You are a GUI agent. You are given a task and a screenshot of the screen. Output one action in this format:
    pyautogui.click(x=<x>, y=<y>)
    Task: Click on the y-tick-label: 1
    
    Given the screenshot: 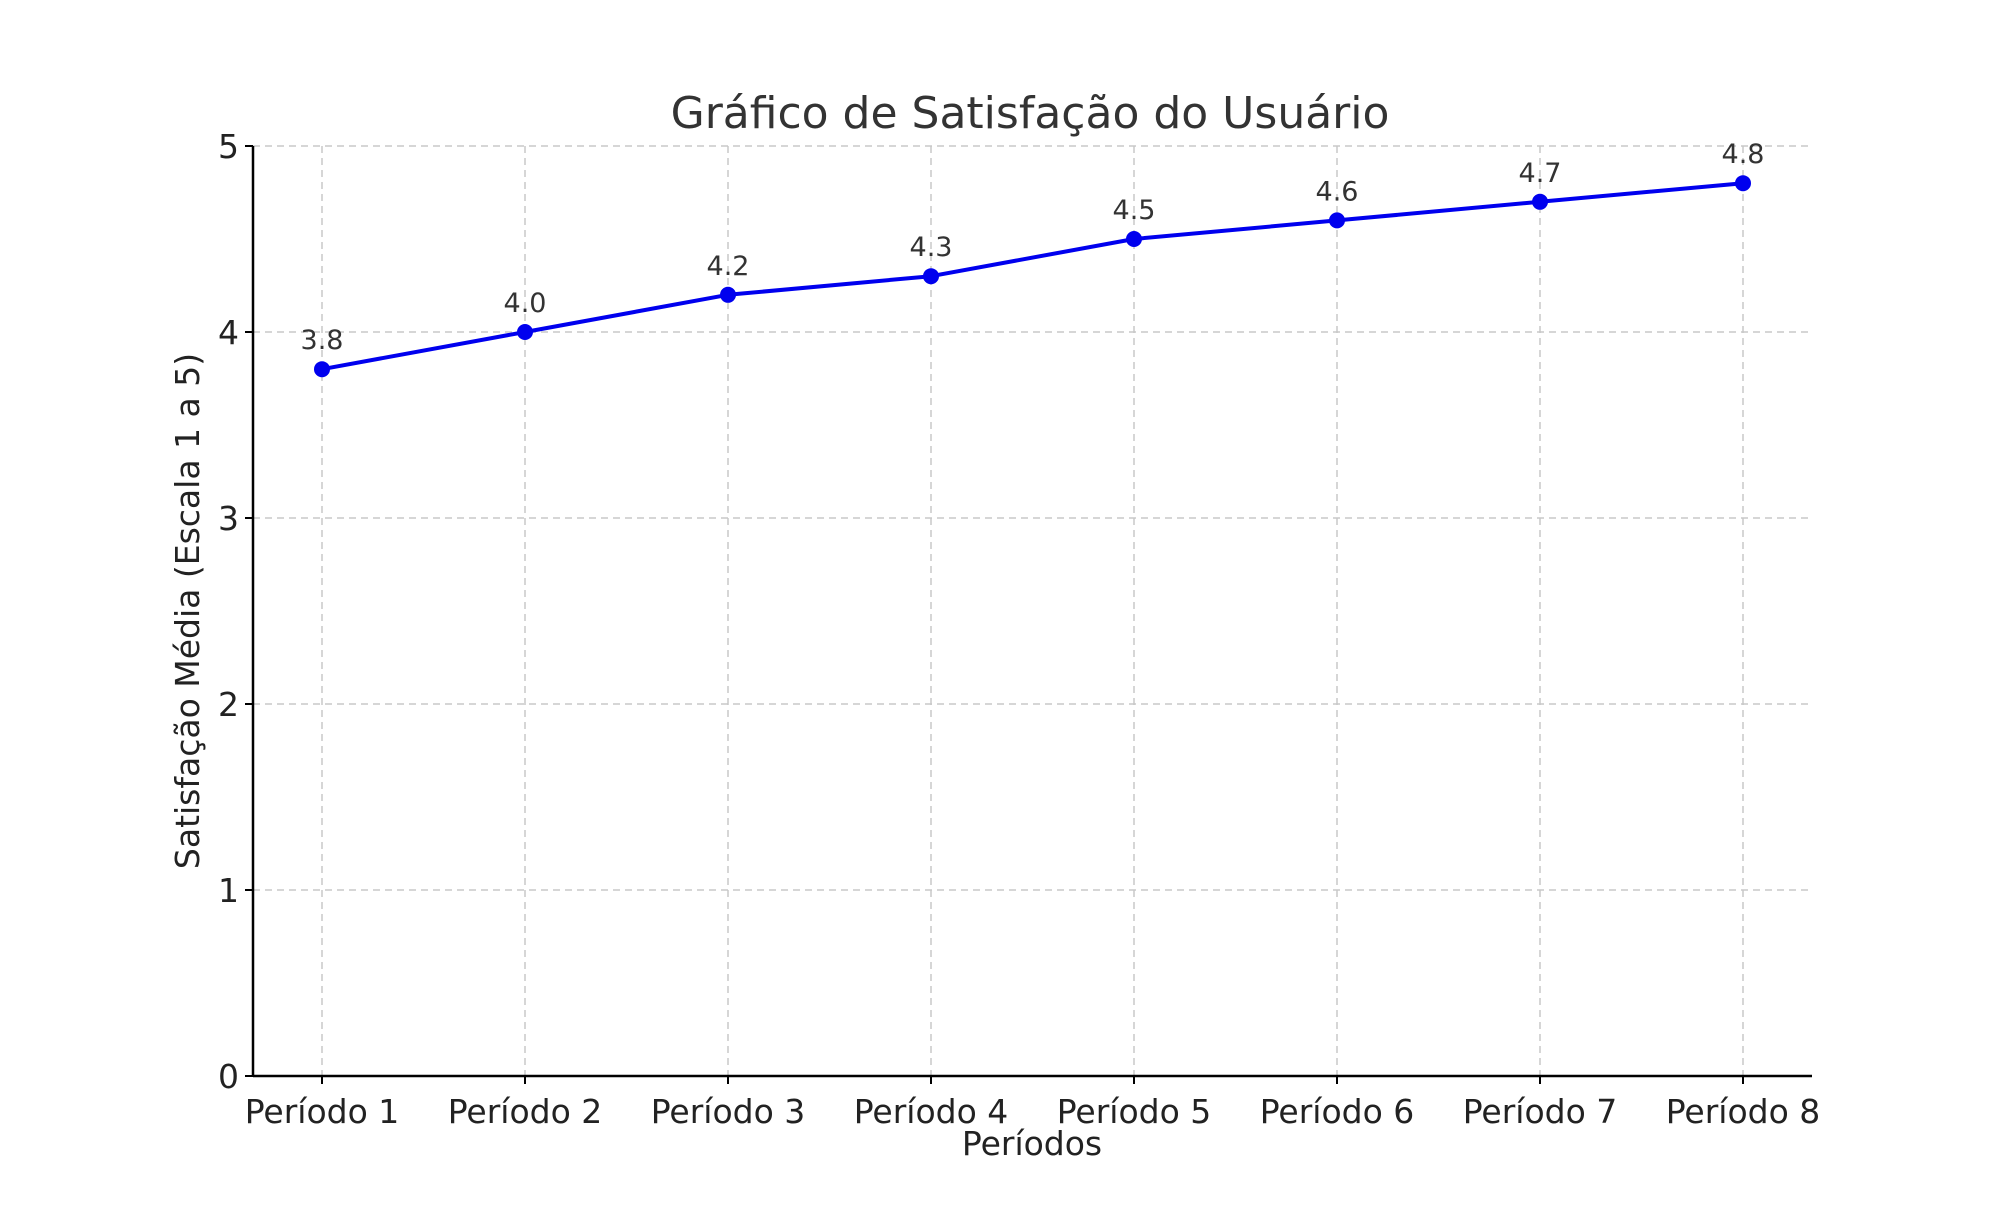 What is the action you would take?
    pyautogui.click(x=228, y=890)
    